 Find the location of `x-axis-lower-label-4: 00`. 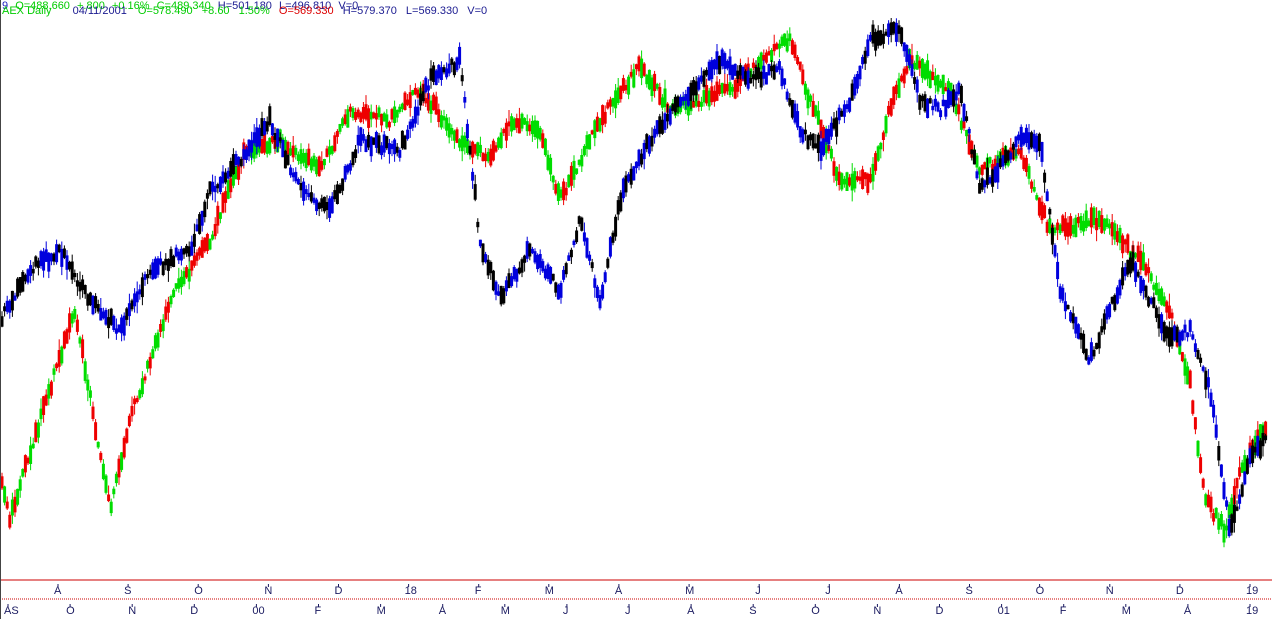

x-axis-lower-label-4: 00 is located at coordinates (258, 611).